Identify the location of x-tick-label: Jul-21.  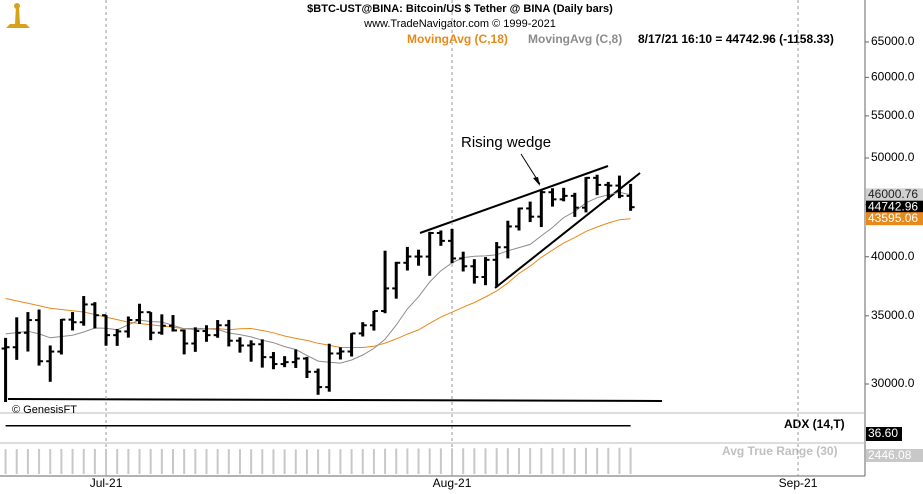
(106, 483).